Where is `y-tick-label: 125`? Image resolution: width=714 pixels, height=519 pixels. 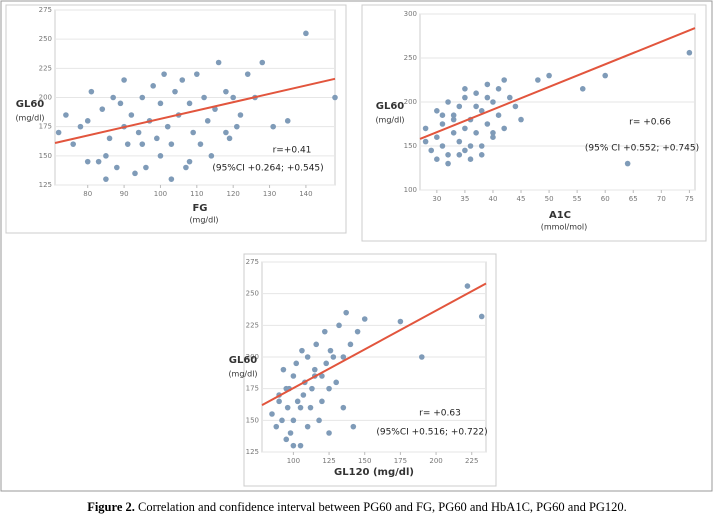 y-tick-label: 125 is located at coordinates (45, 185).